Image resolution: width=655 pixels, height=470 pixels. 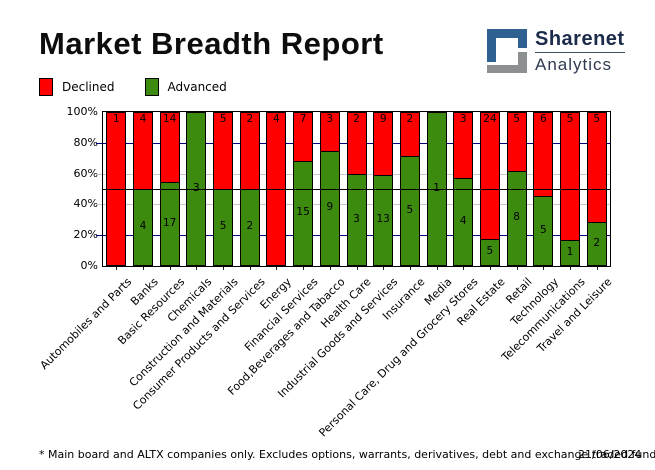 What do you see at coordinates (85, 173) in the screenshot?
I see `y-axis-label: 60%` at bounding box center [85, 173].